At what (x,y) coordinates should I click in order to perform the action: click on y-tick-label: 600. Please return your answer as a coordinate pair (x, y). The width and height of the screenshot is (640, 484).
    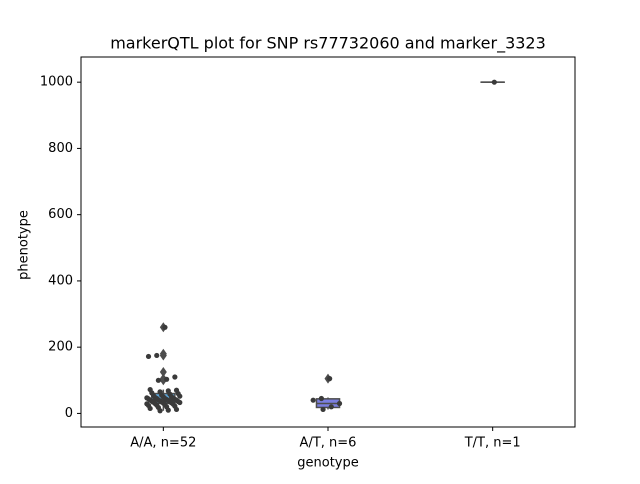
    Looking at the image, I should click on (60, 214).